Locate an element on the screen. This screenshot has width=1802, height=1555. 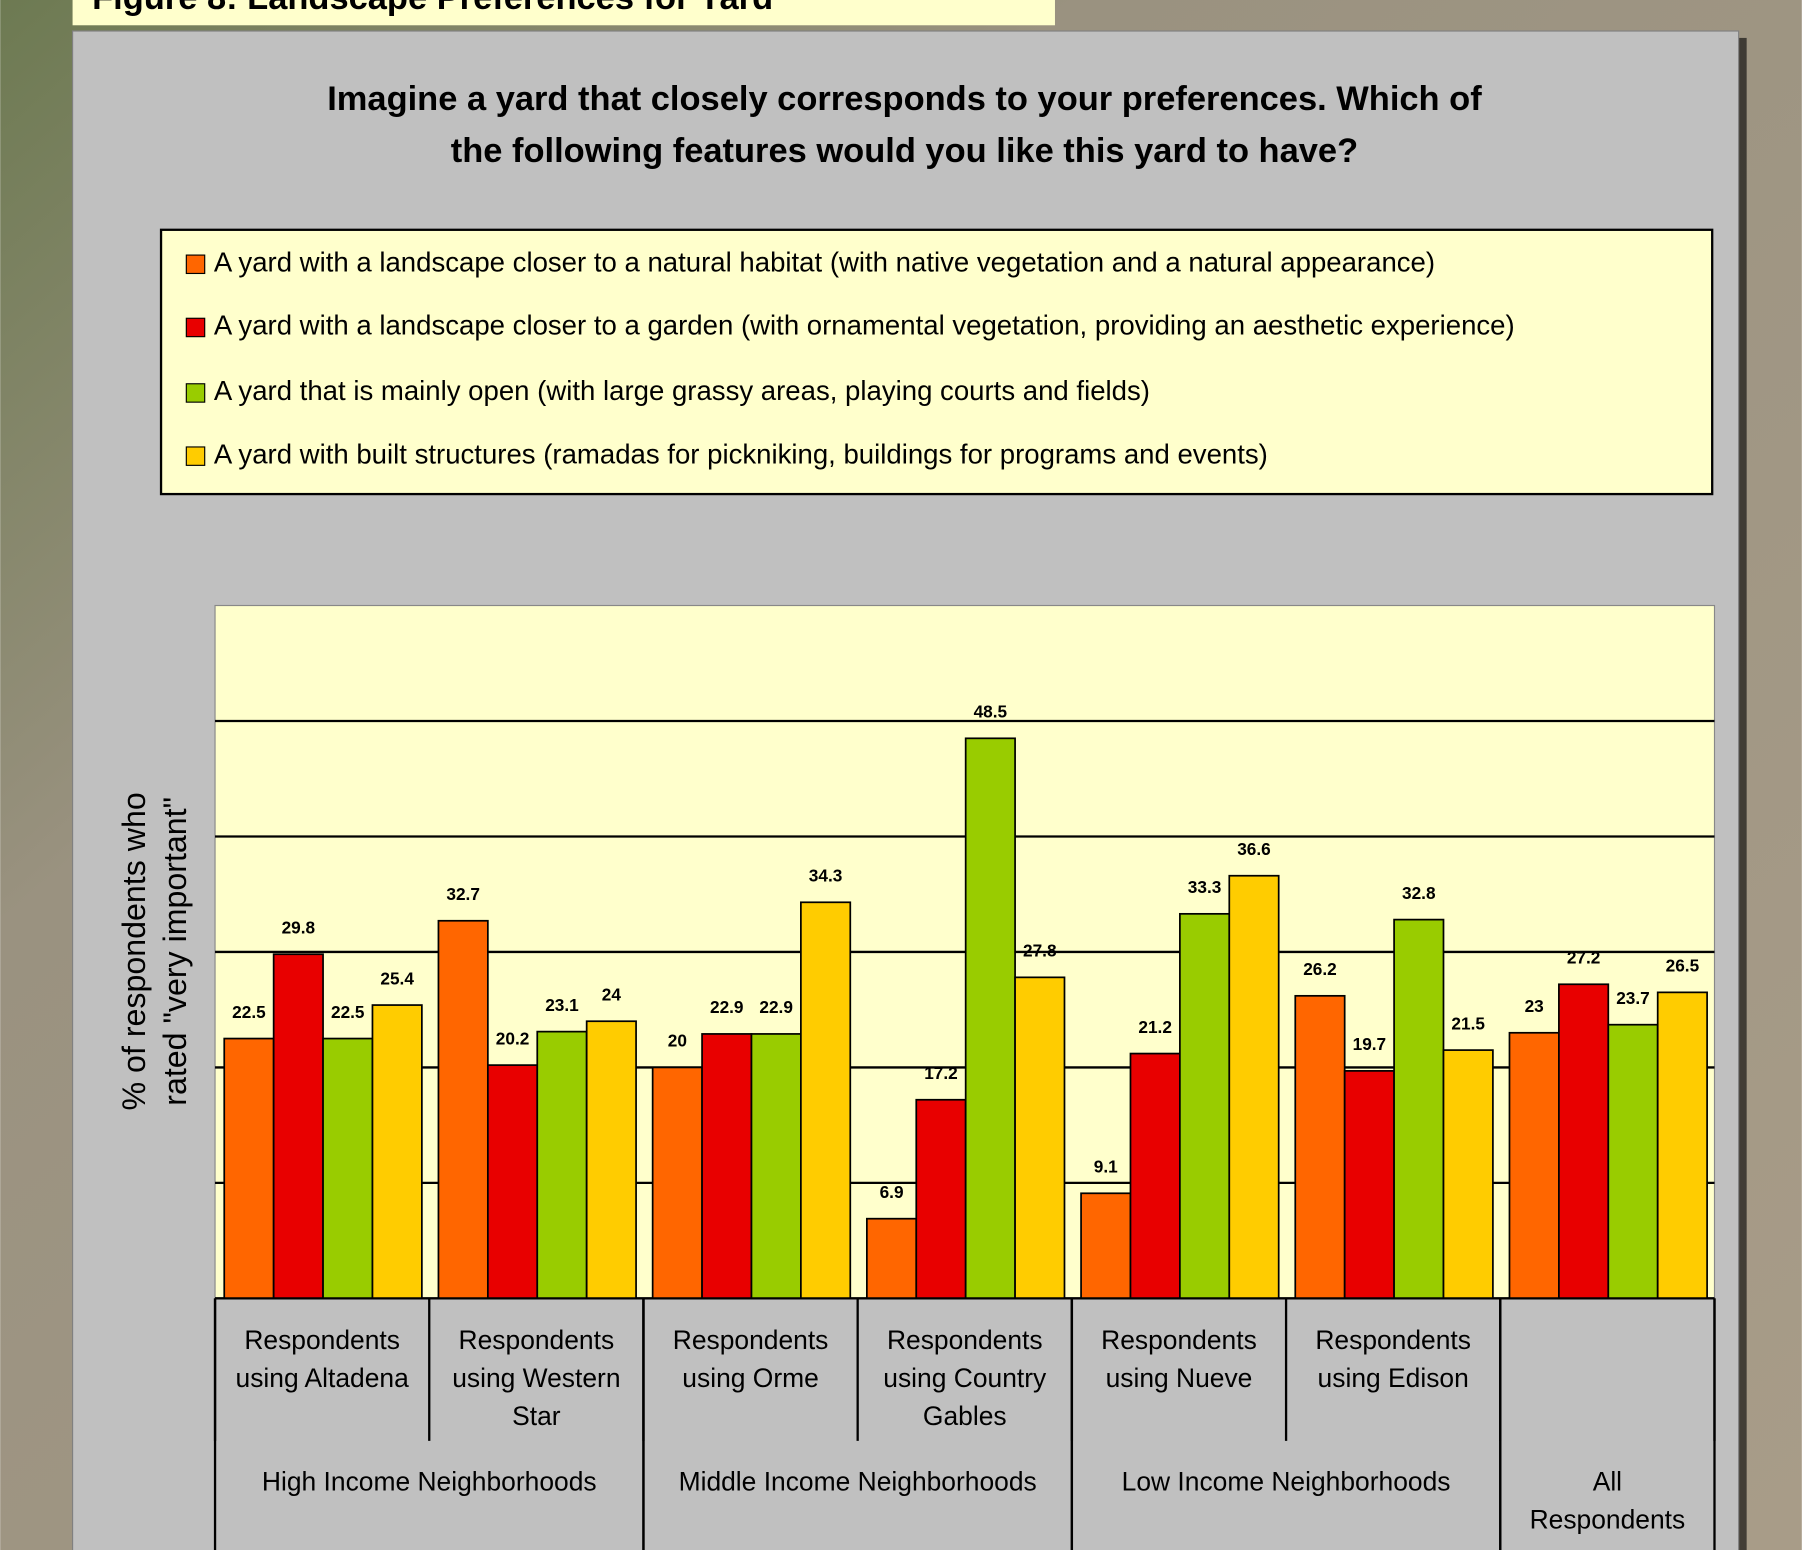
value-label: 26.5 is located at coordinates (1683, 966).